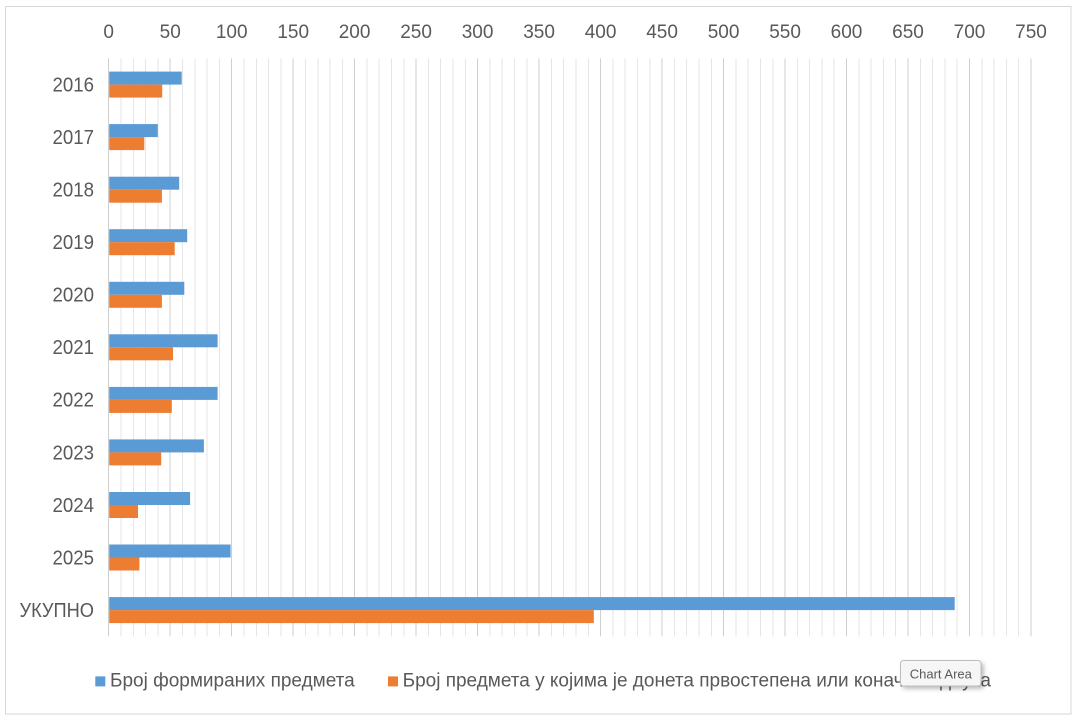  Describe the element at coordinates (416, 32) in the screenshot. I see `svg-text: 250` at that location.